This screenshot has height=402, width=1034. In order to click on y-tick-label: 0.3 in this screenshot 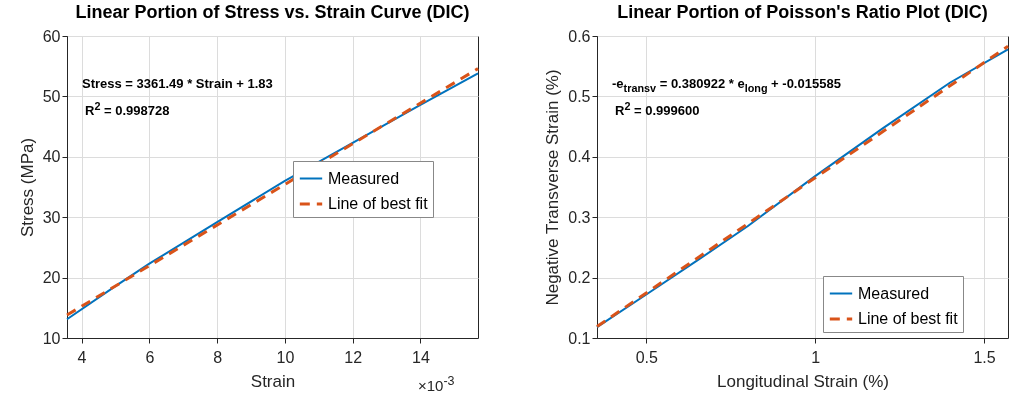, I will do `click(579, 217)`.